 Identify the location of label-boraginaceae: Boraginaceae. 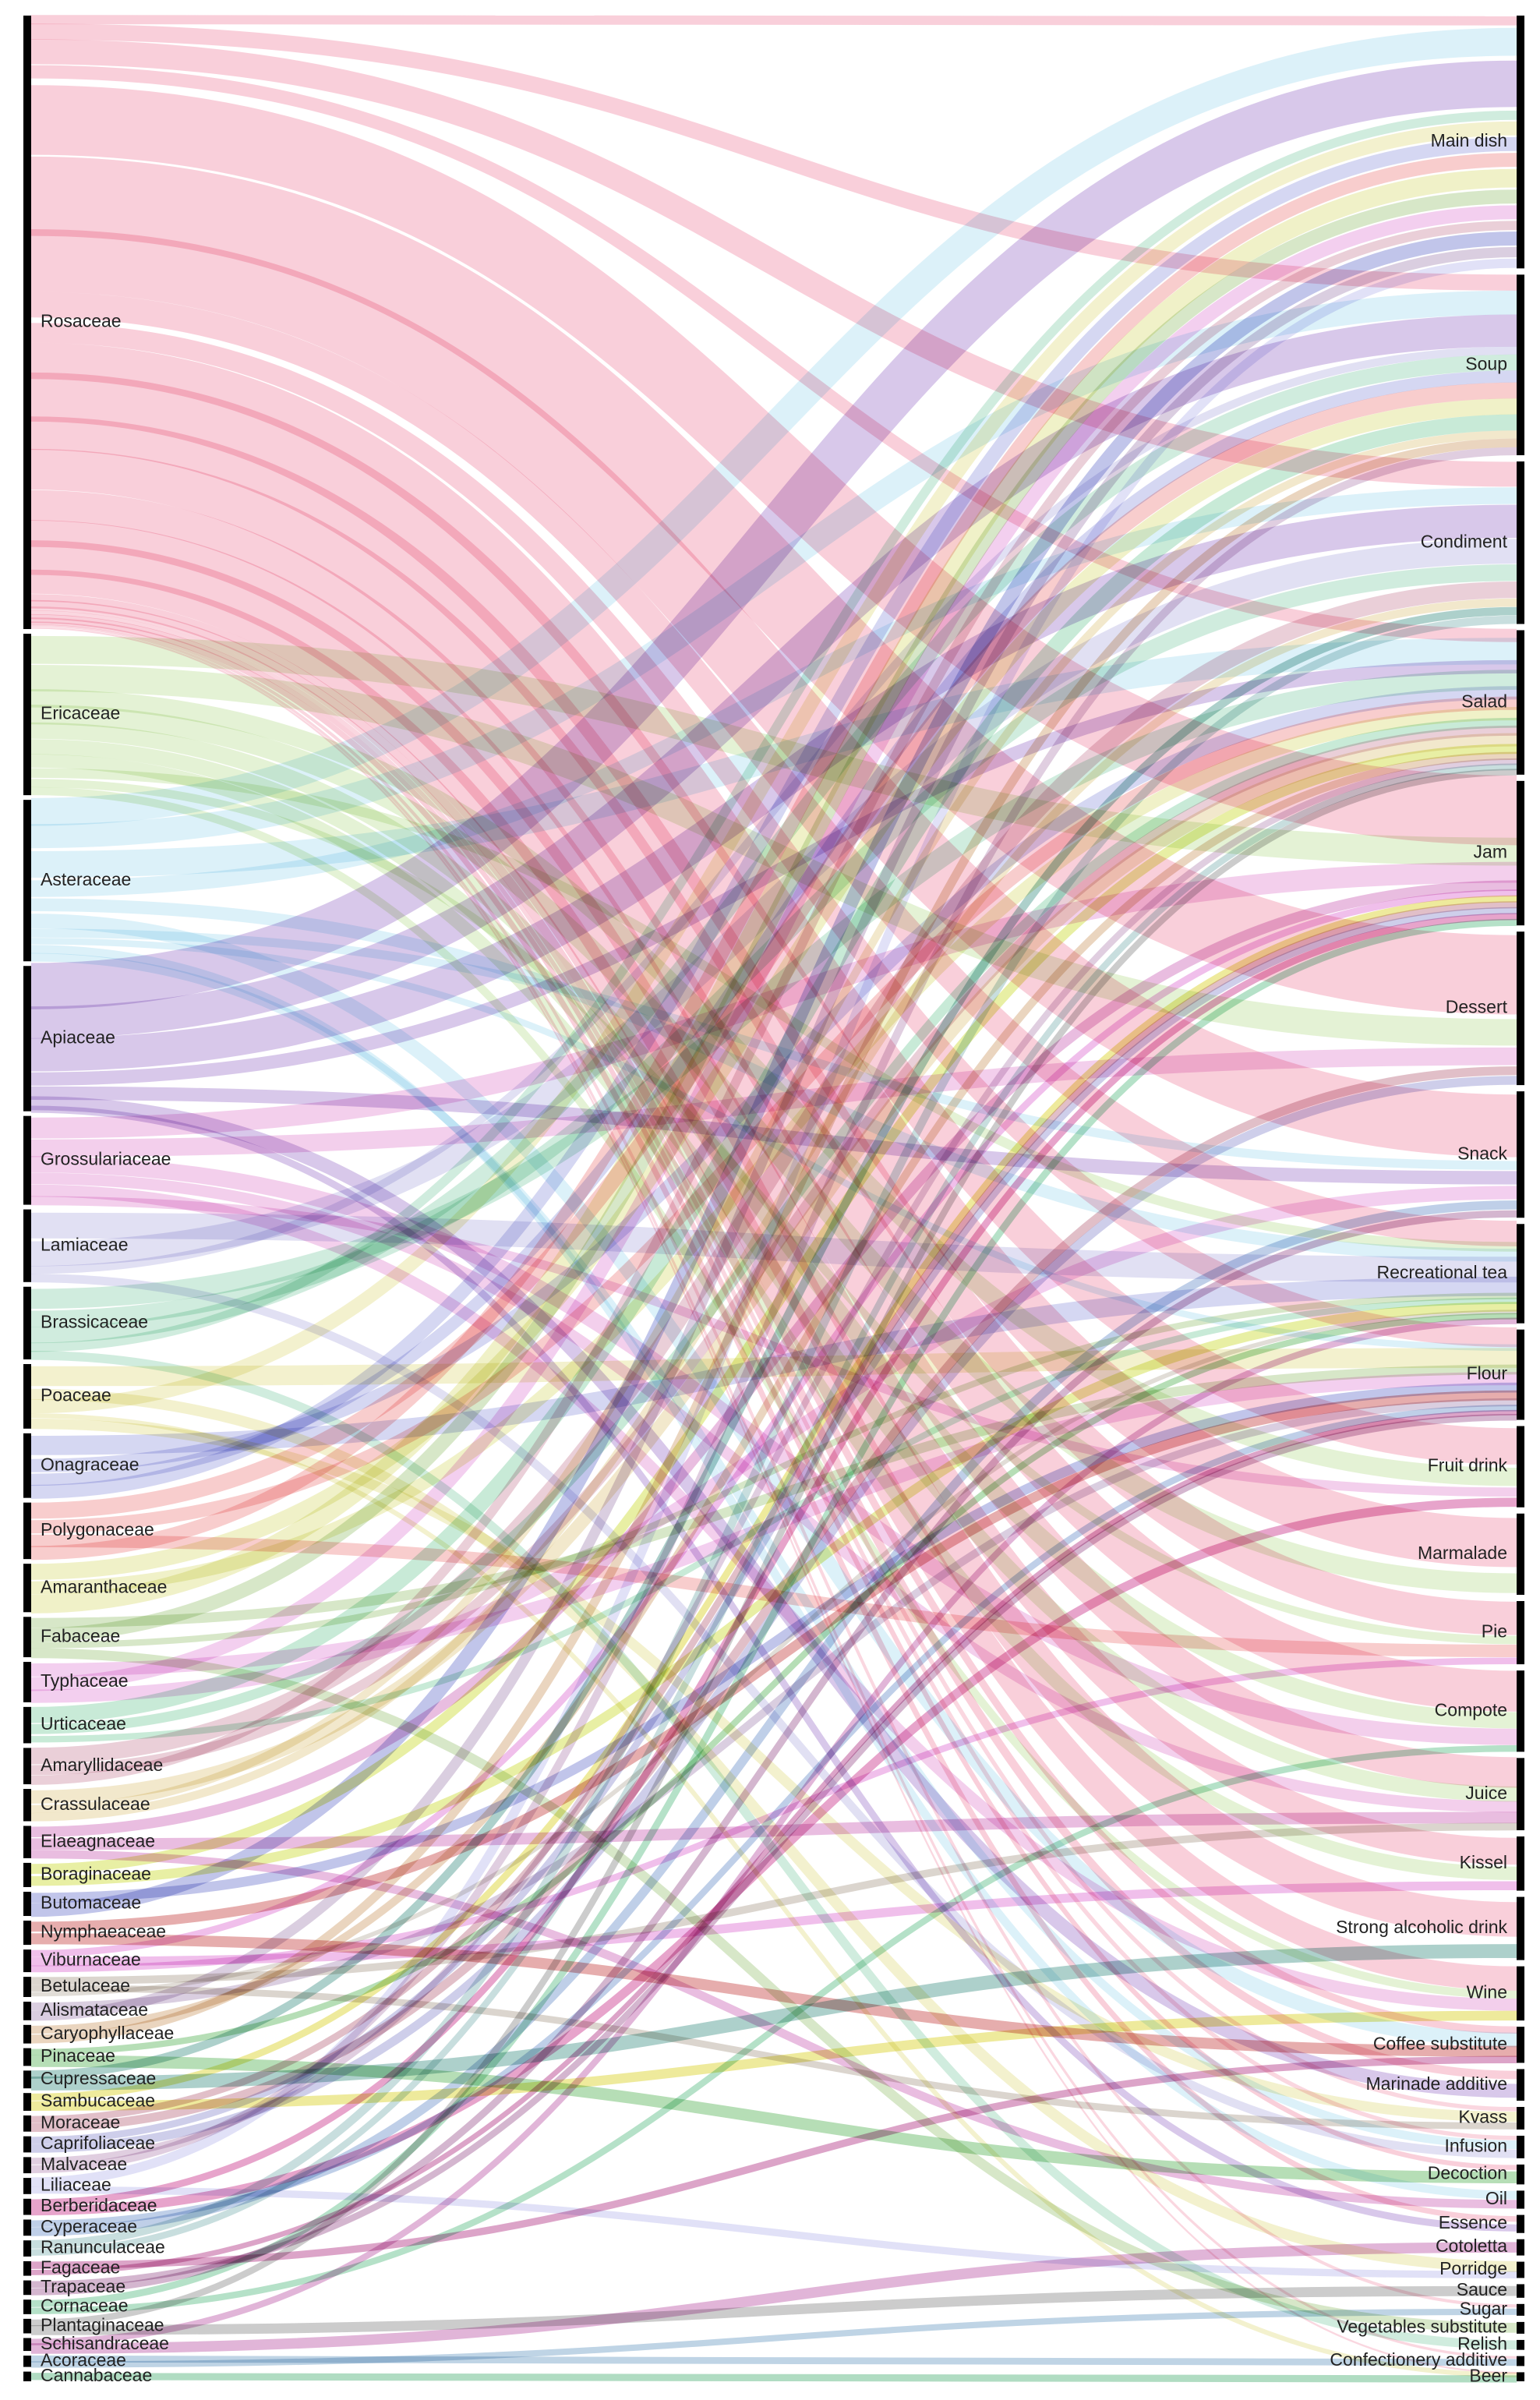
(96, 1874).